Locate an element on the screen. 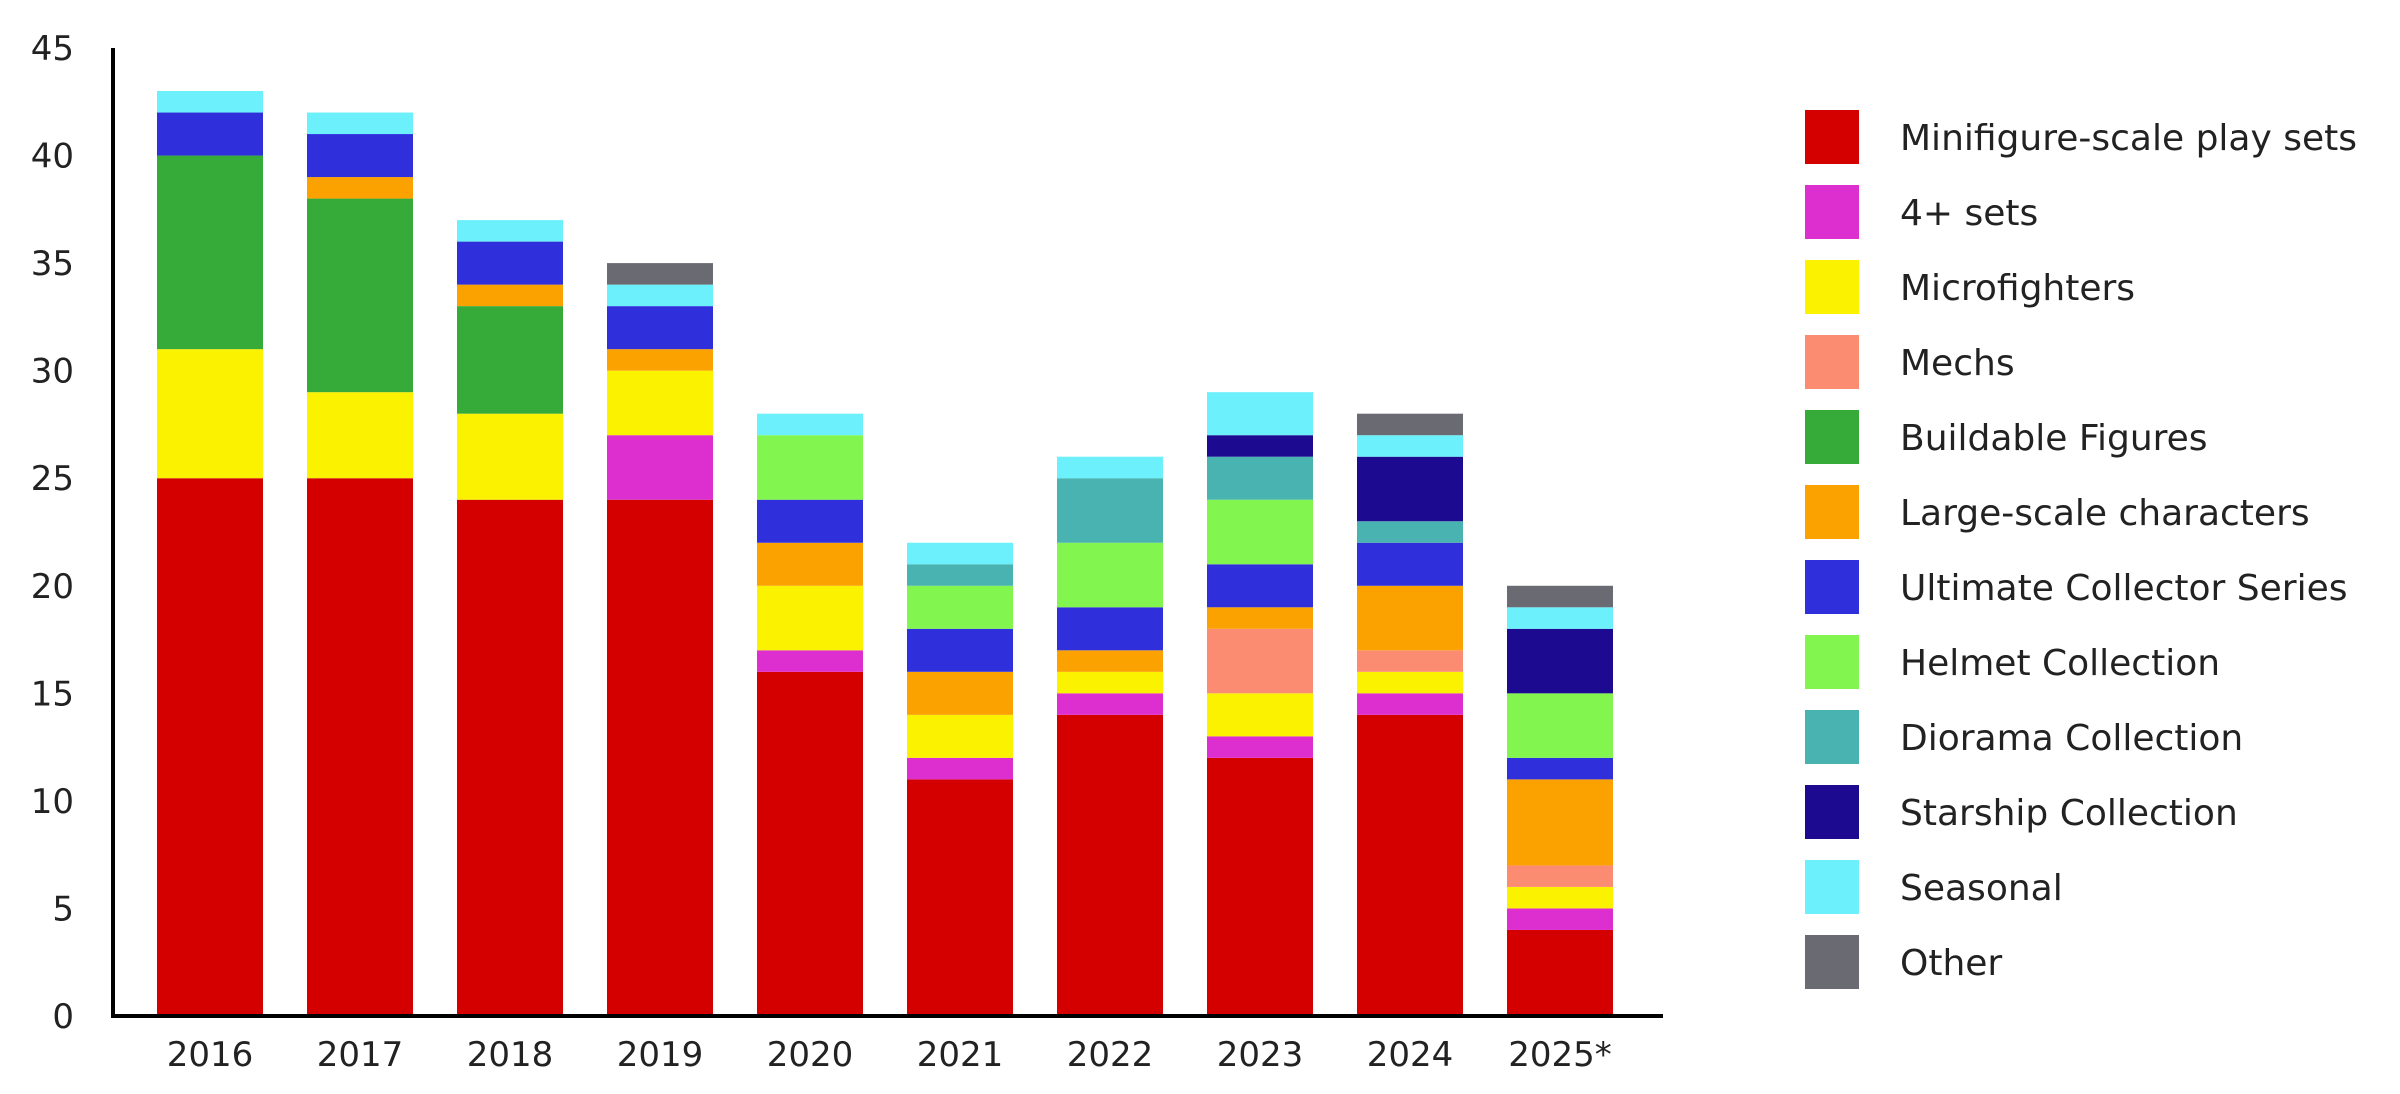 The height and width of the screenshot is (1094, 2400). bar-segment-2025-seasonal is located at coordinates (1560, 618).